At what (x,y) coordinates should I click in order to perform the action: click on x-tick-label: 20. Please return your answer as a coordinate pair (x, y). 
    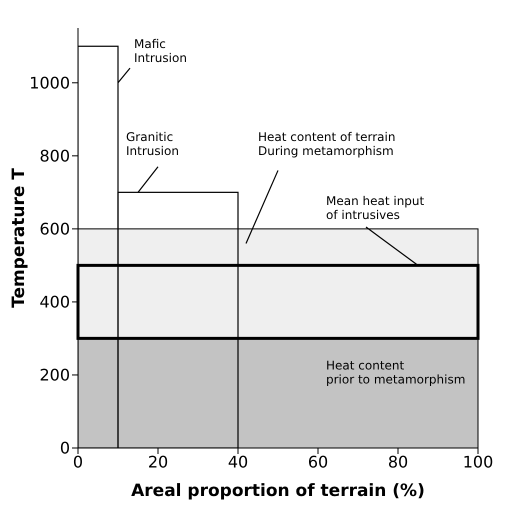
    Looking at the image, I should click on (158, 462).